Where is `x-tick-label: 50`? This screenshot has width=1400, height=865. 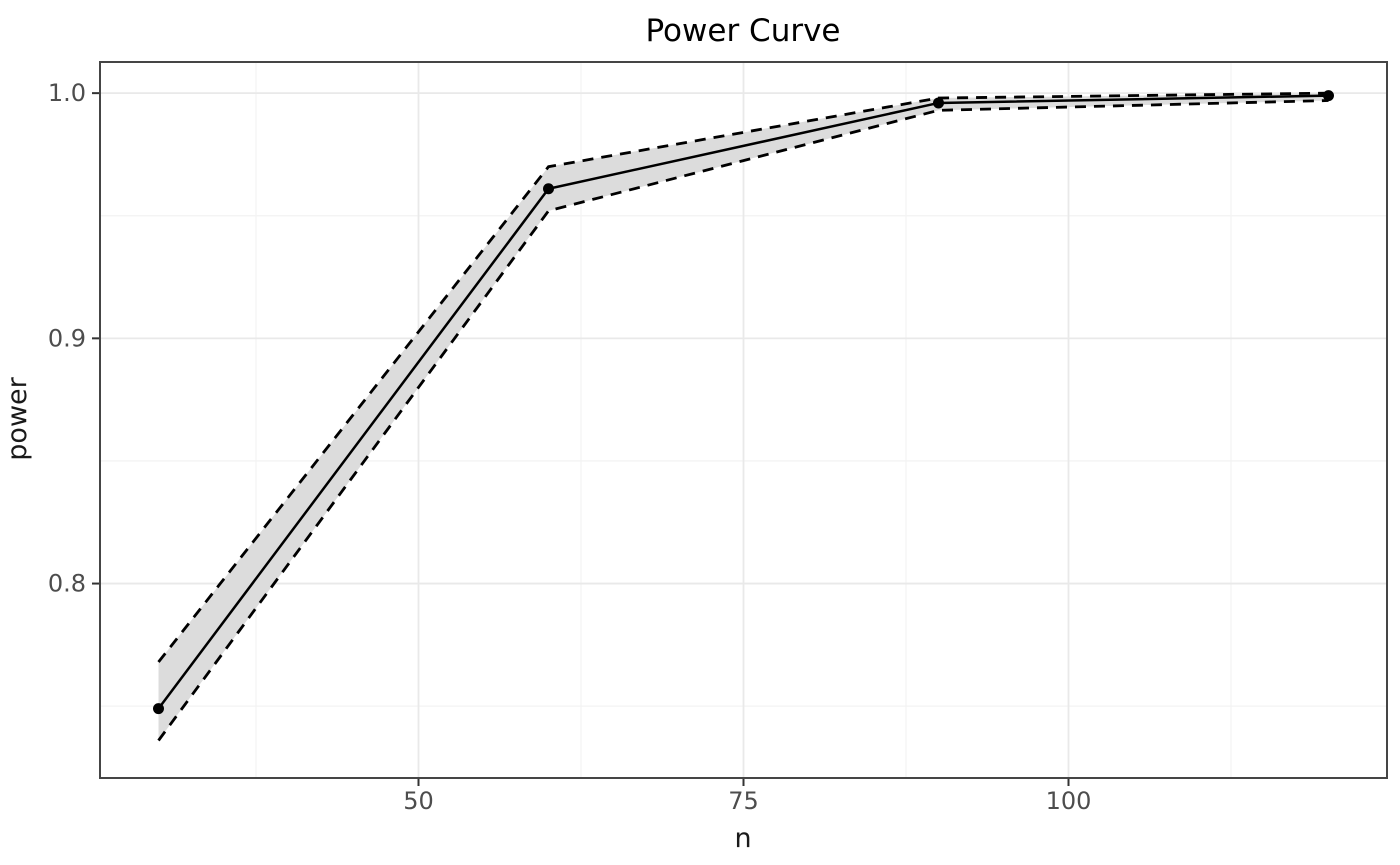 x-tick-label: 50 is located at coordinates (418, 801).